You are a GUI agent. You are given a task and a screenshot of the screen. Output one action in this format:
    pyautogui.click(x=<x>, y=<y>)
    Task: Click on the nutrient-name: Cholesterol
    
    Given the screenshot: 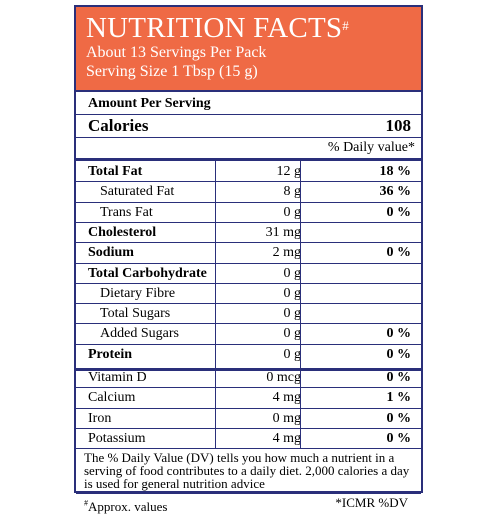 What is the action you would take?
    pyautogui.click(x=122, y=232)
    